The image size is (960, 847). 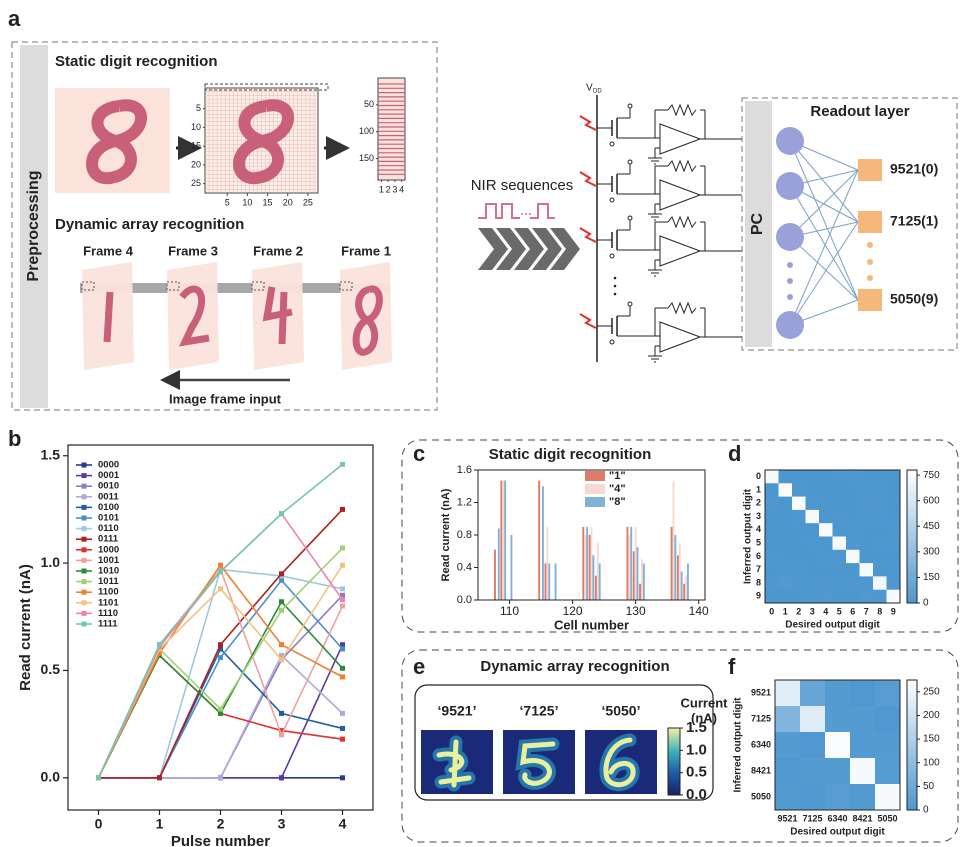 What do you see at coordinates (761, 770) in the screenshot?
I see `y-tick-label: 8421` at bounding box center [761, 770].